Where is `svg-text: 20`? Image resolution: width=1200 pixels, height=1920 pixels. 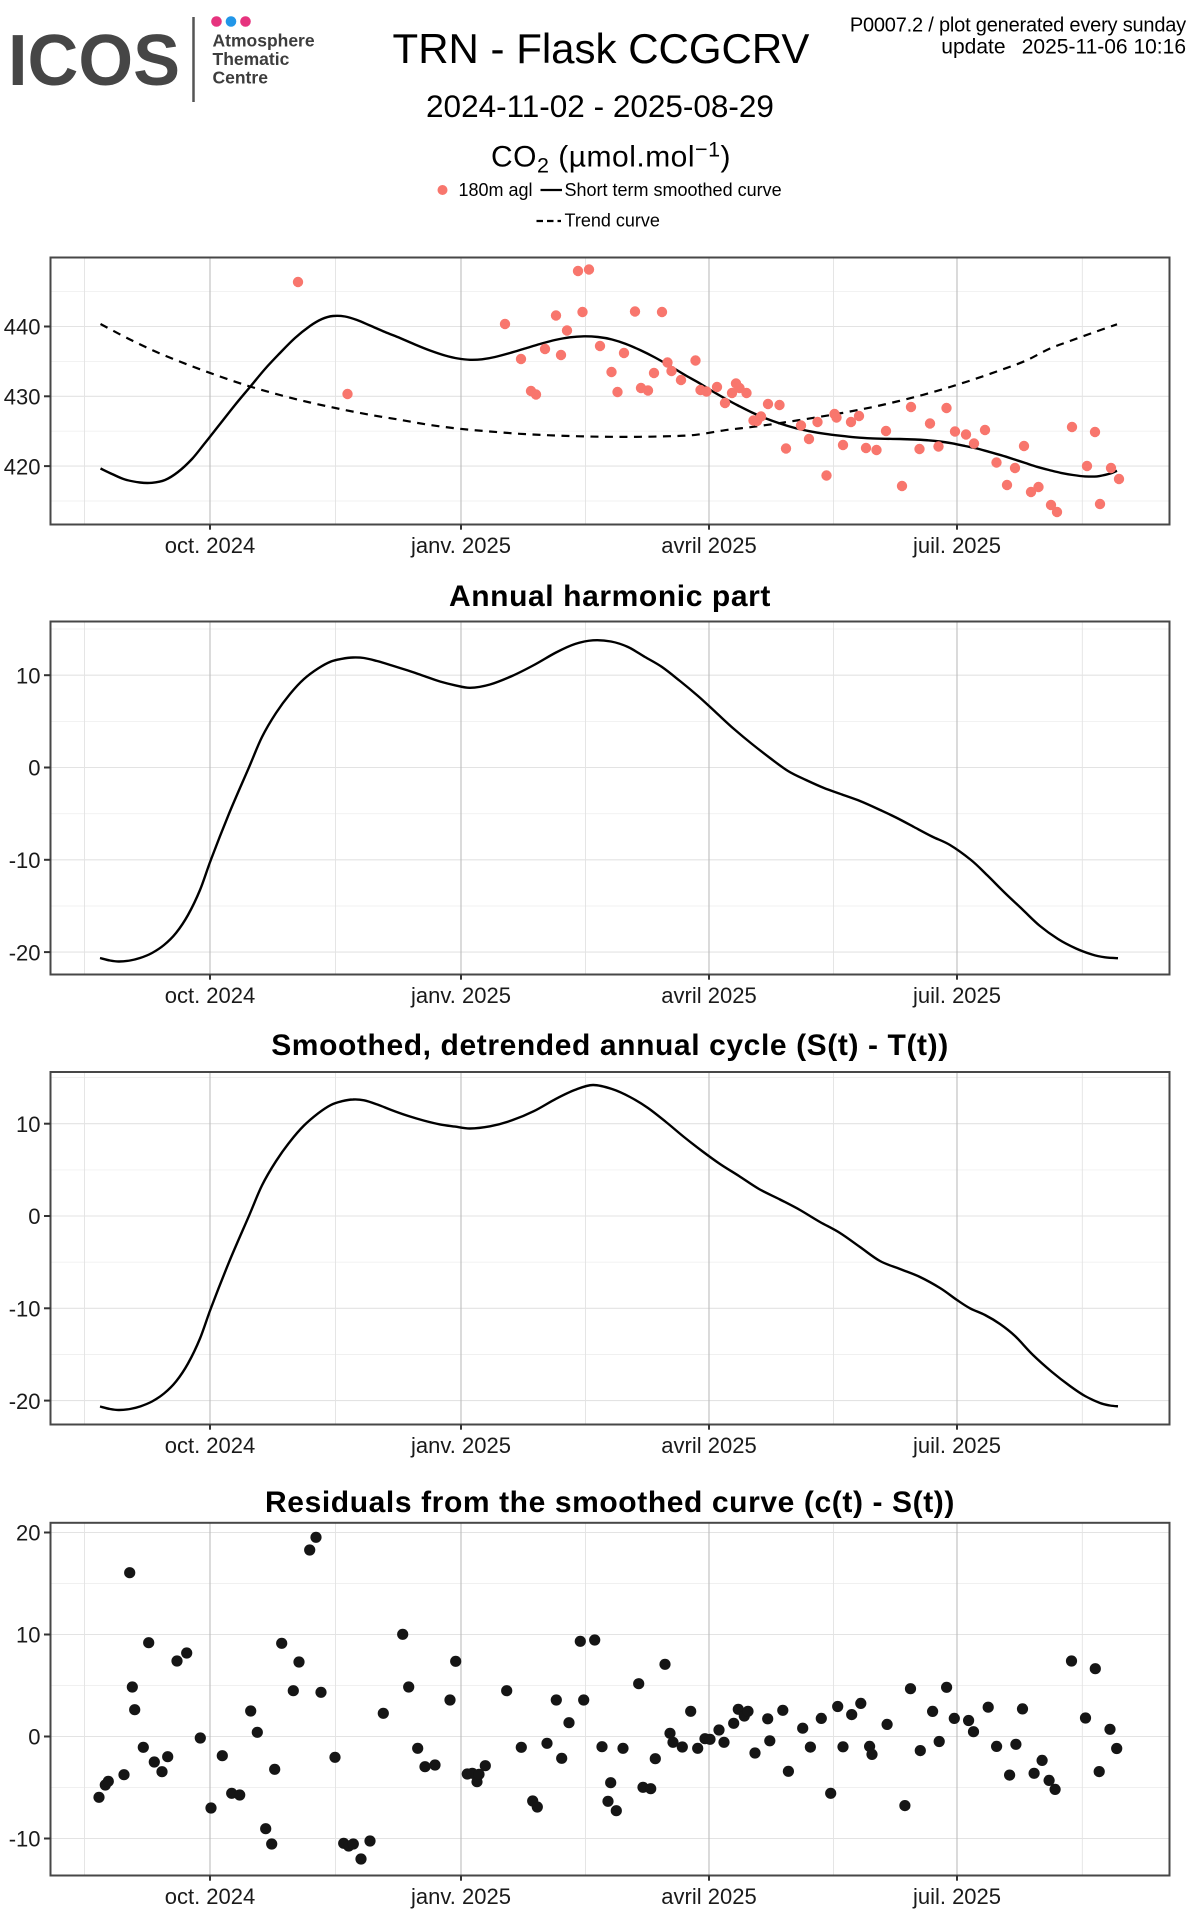
svg-text: 20 is located at coordinates (28, 1533).